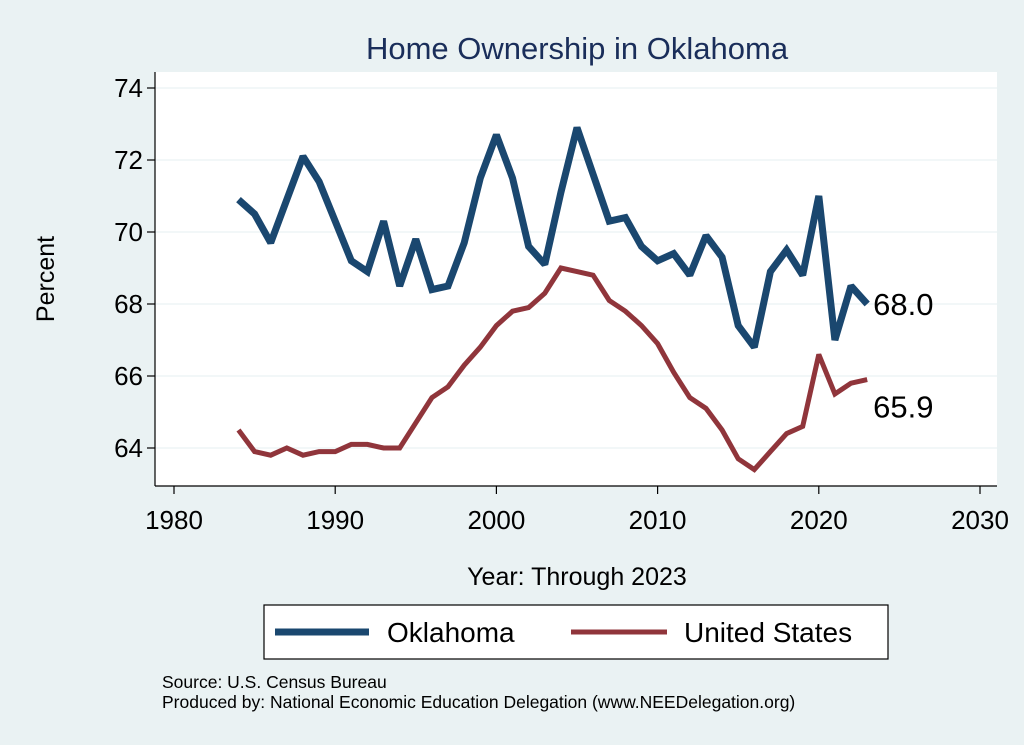  What do you see at coordinates (577, 48) in the screenshot?
I see `chart-title: Home Ownership in Oklahoma` at bounding box center [577, 48].